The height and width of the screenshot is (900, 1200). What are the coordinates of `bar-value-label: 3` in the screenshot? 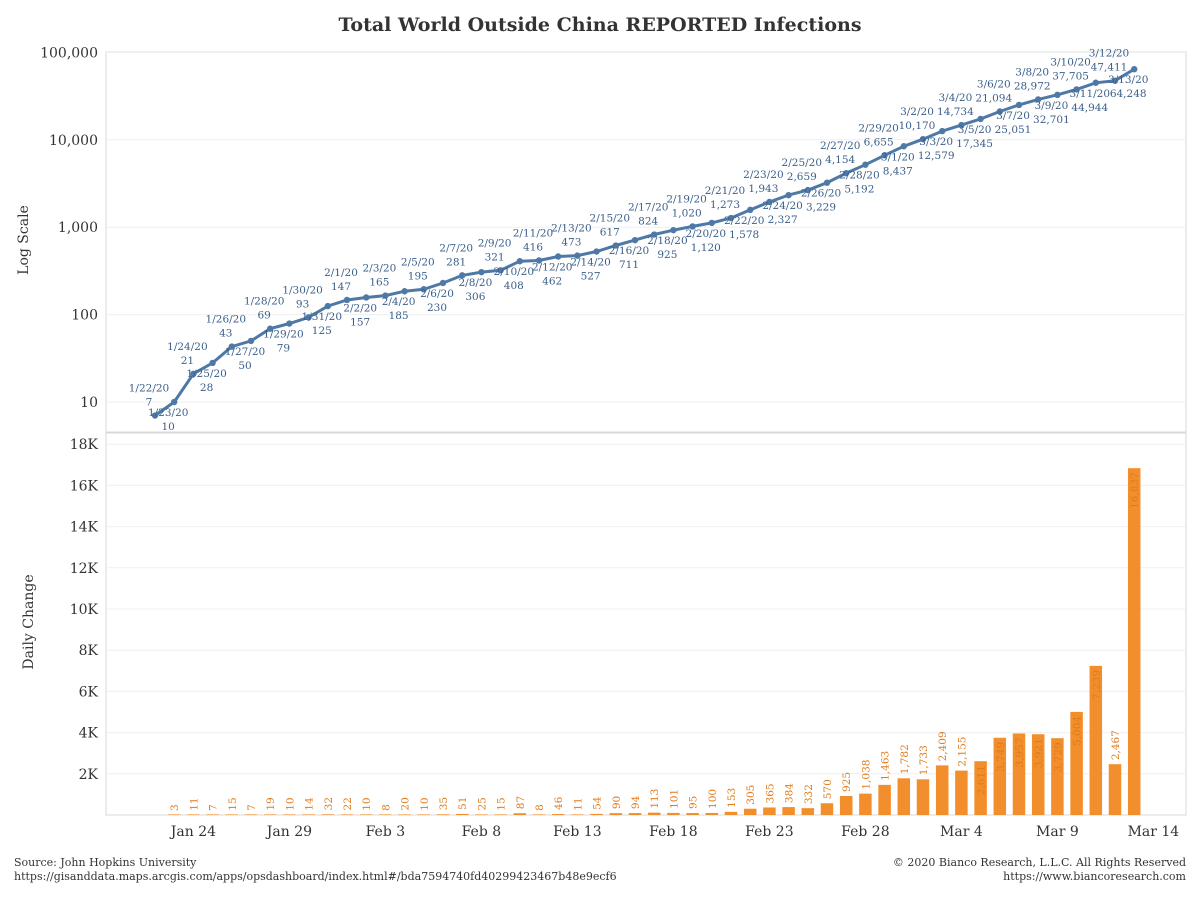 It's located at (175, 807).